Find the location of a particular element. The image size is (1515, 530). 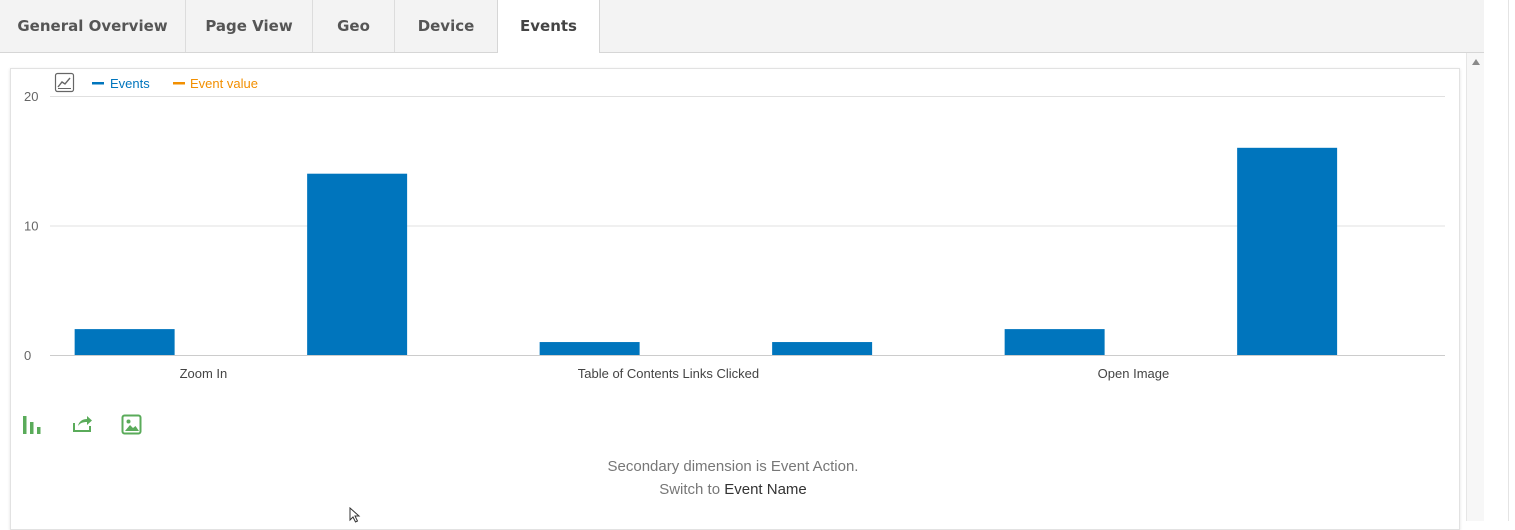

tab-general-overview: General Overview is located at coordinates (93, 26).